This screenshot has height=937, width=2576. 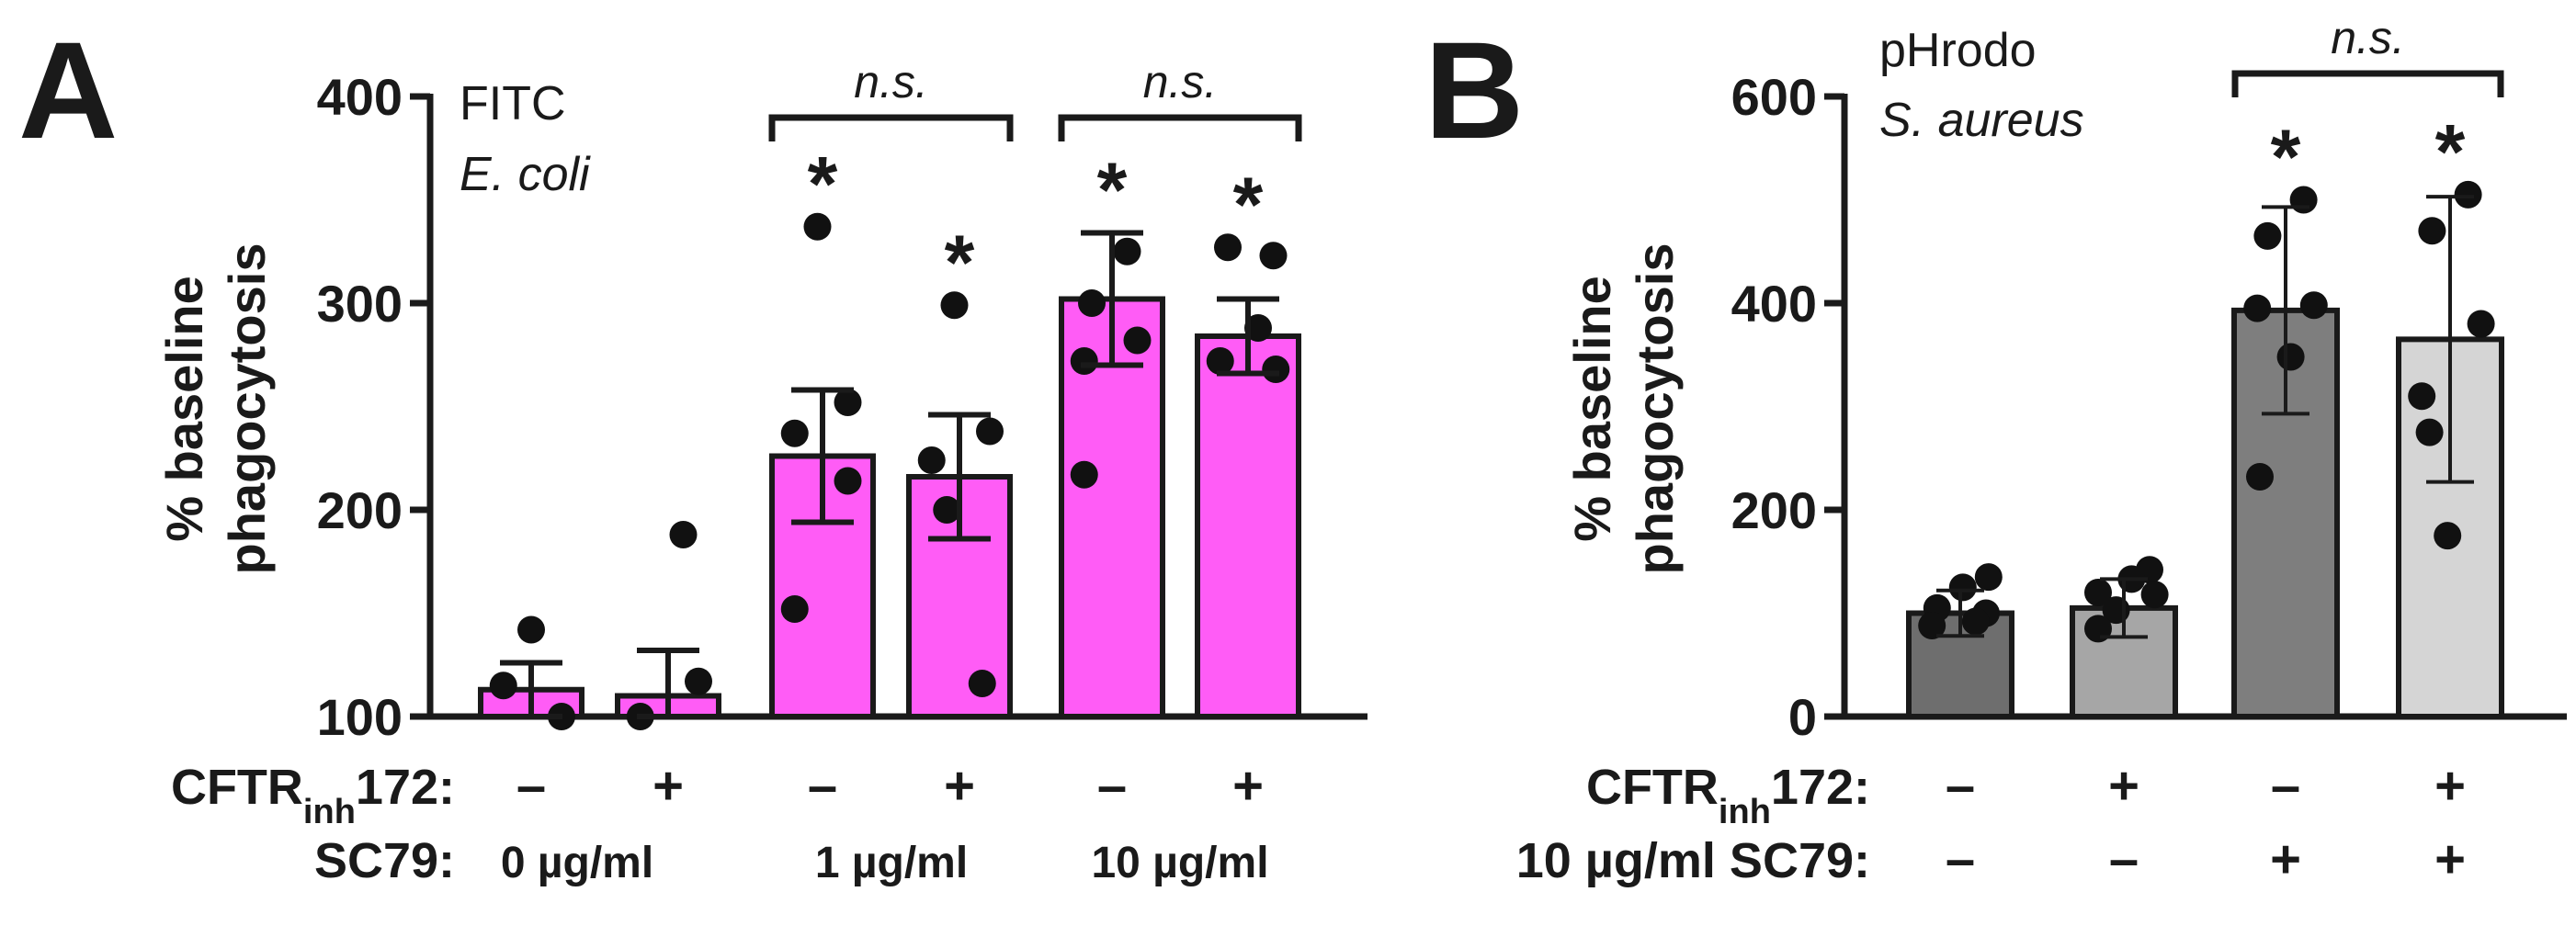 What do you see at coordinates (1802, 717) in the screenshot?
I see `y-tick-label: 0` at bounding box center [1802, 717].